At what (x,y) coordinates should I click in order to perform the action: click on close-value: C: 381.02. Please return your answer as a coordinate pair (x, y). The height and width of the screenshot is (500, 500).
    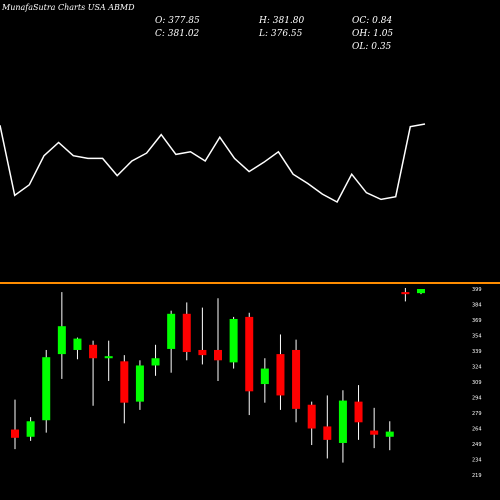
    Looking at the image, I should click on (177, 34).